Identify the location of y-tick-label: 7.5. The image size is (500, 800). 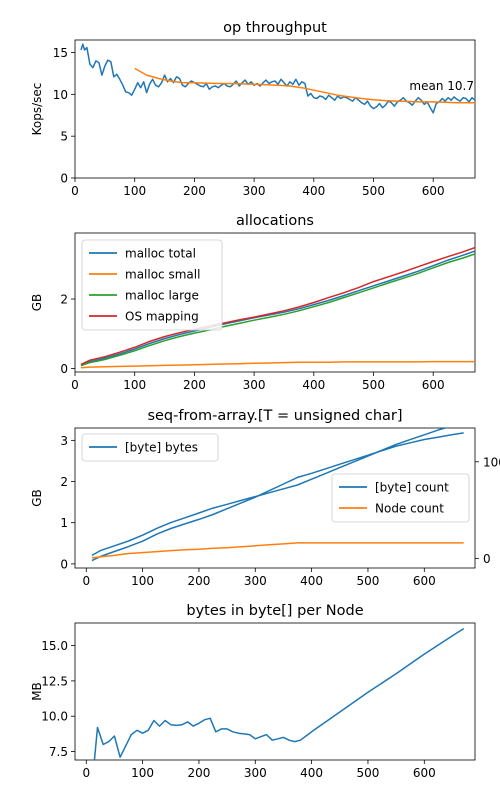
(58, 752).